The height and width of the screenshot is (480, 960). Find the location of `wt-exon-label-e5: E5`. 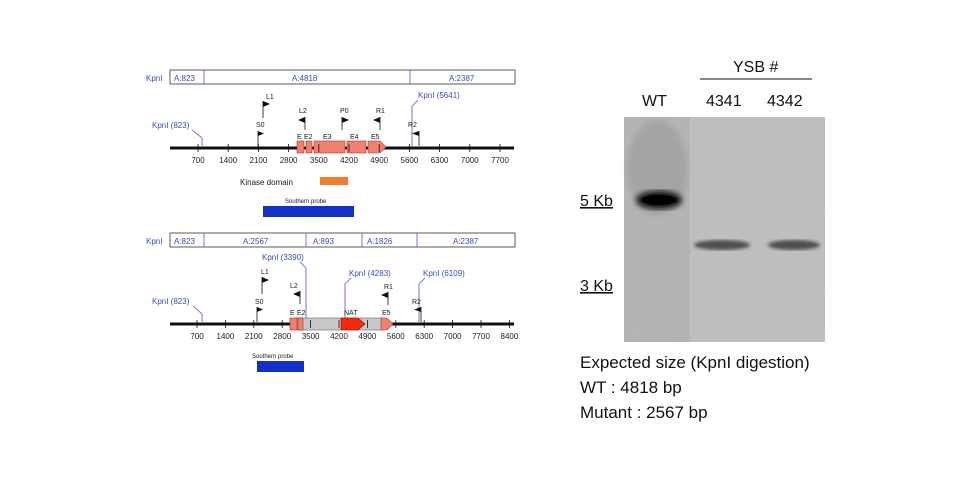

wt-exon-label-e5: E5 is located at coordinates (375, 137).